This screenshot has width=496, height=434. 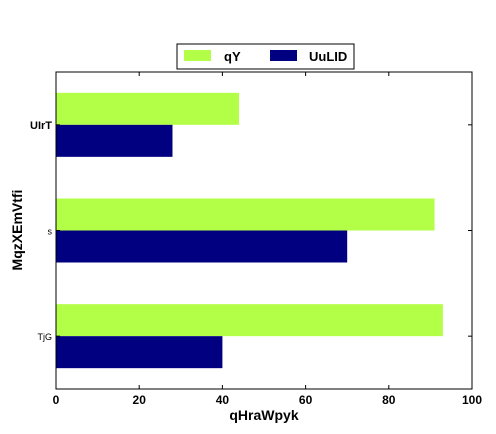 I want to click on bar-qY-UIrT, so click(x=147, y=109).